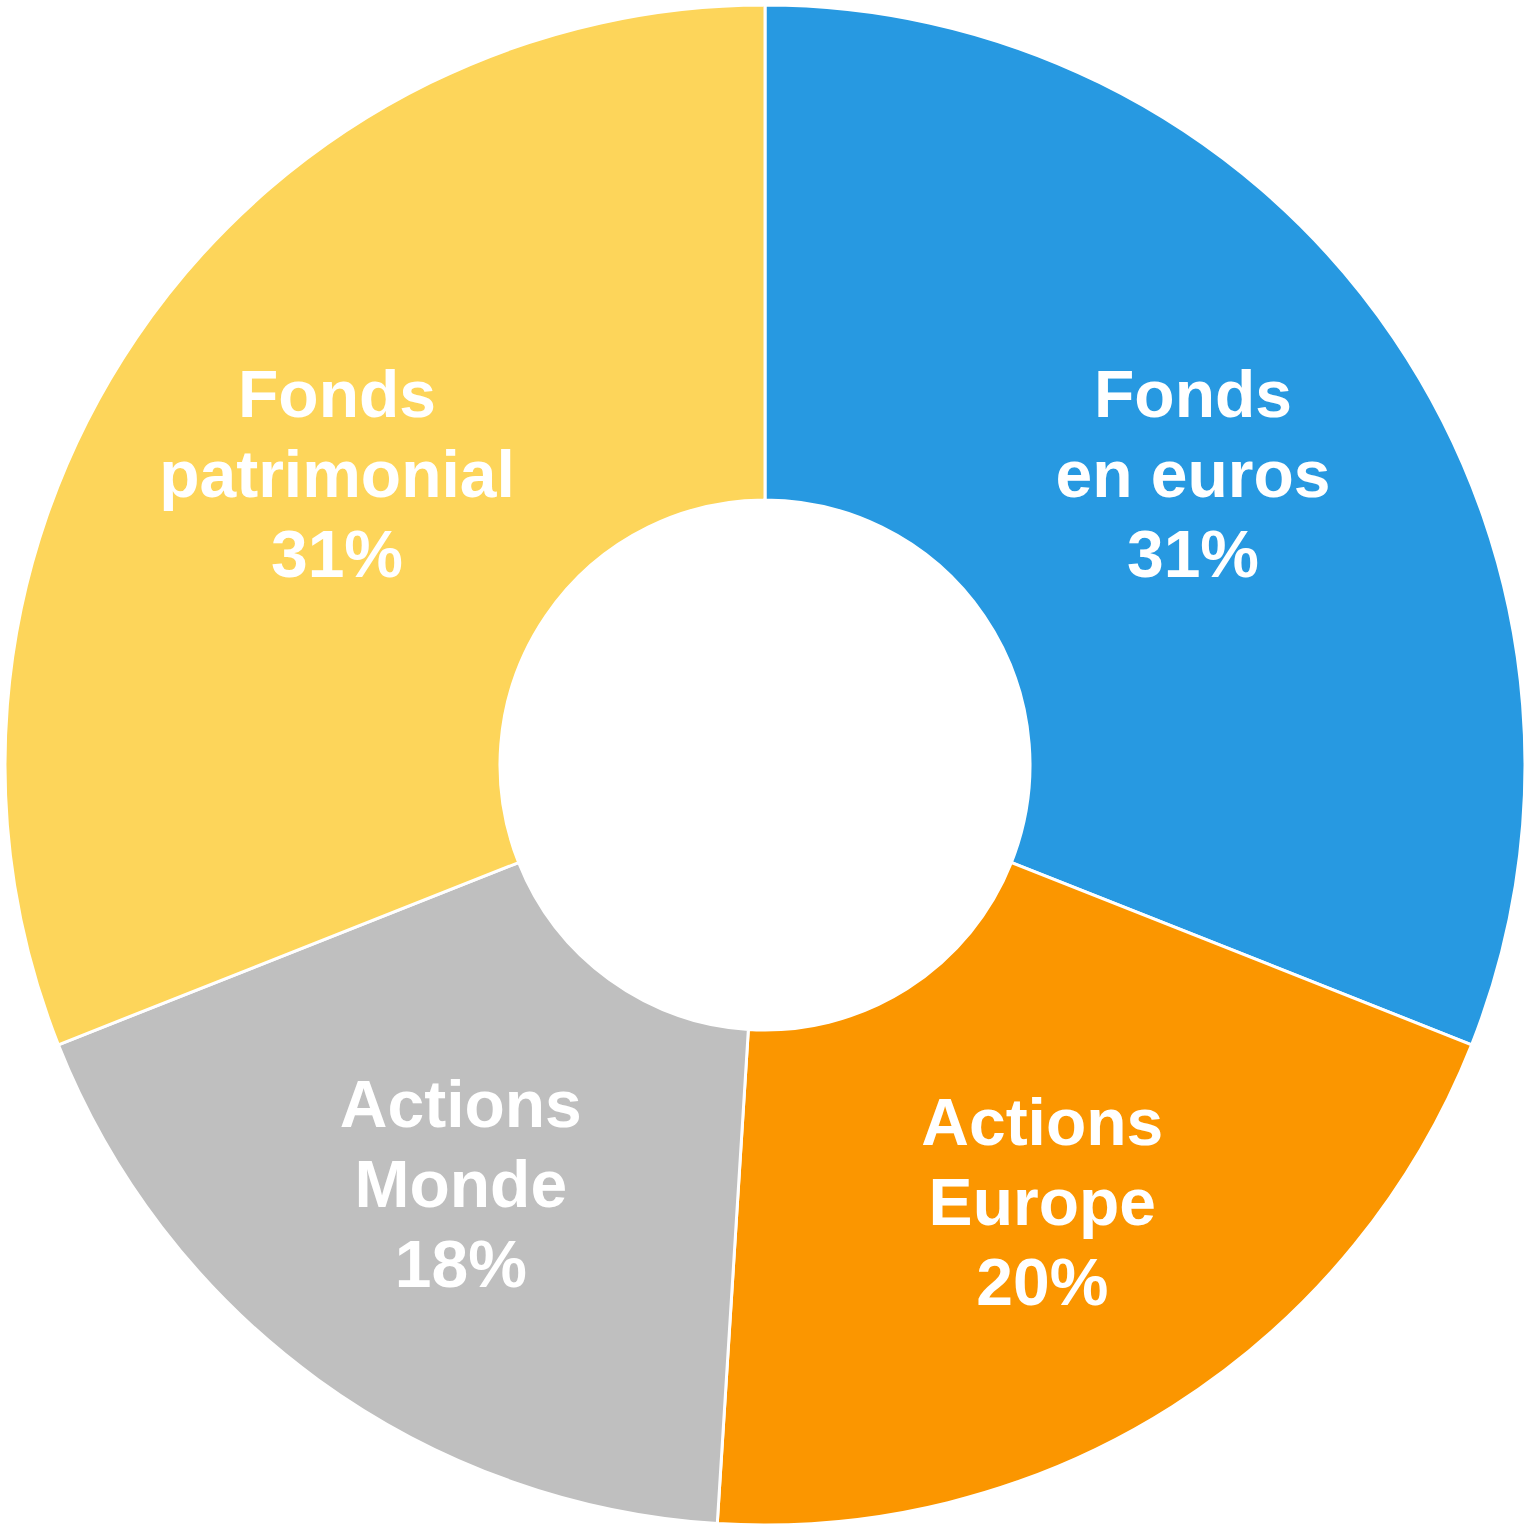 Image resolution: width=1530 pixels, height=1530 pixels. I want to click on data-label: 20%, so click(1042, 1281).